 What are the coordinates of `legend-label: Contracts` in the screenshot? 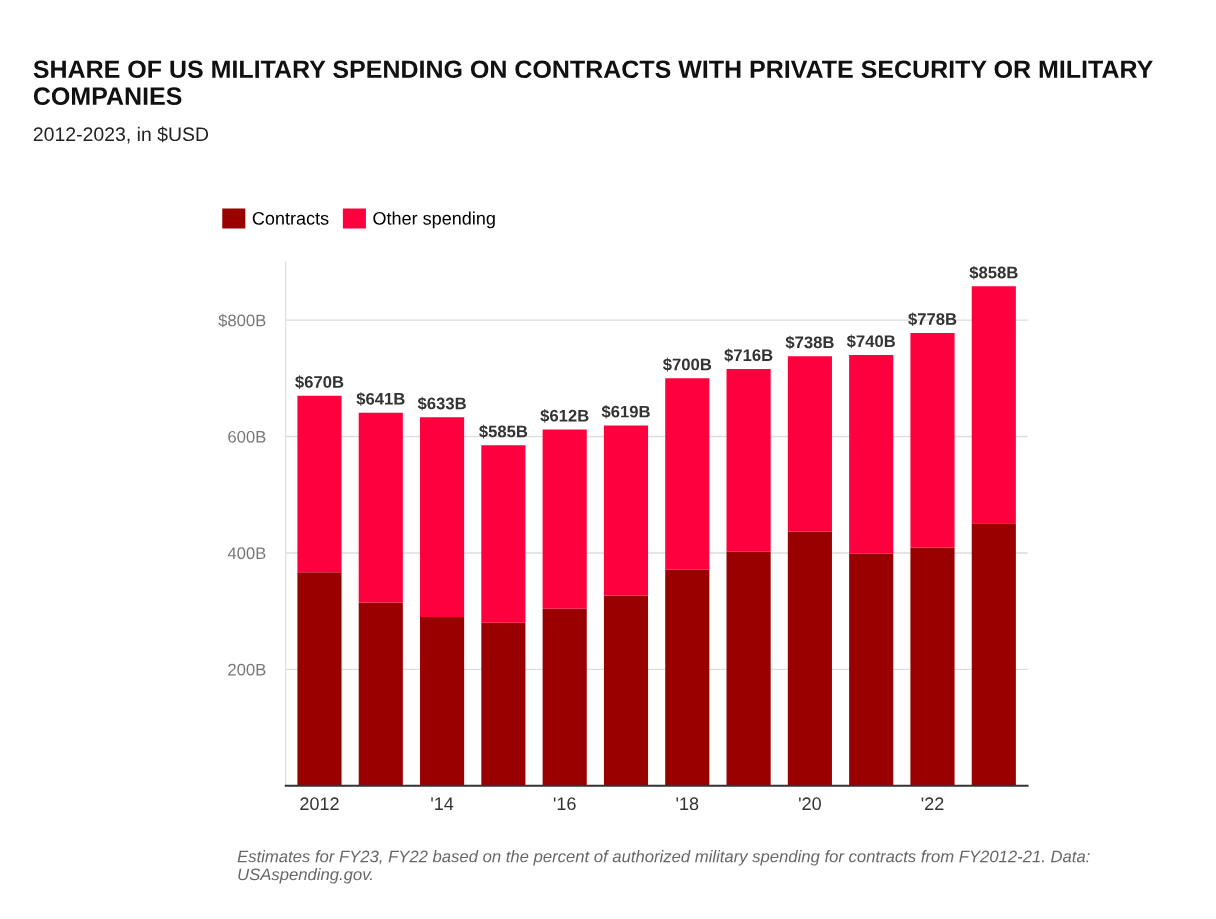 It's located at (290, 218).